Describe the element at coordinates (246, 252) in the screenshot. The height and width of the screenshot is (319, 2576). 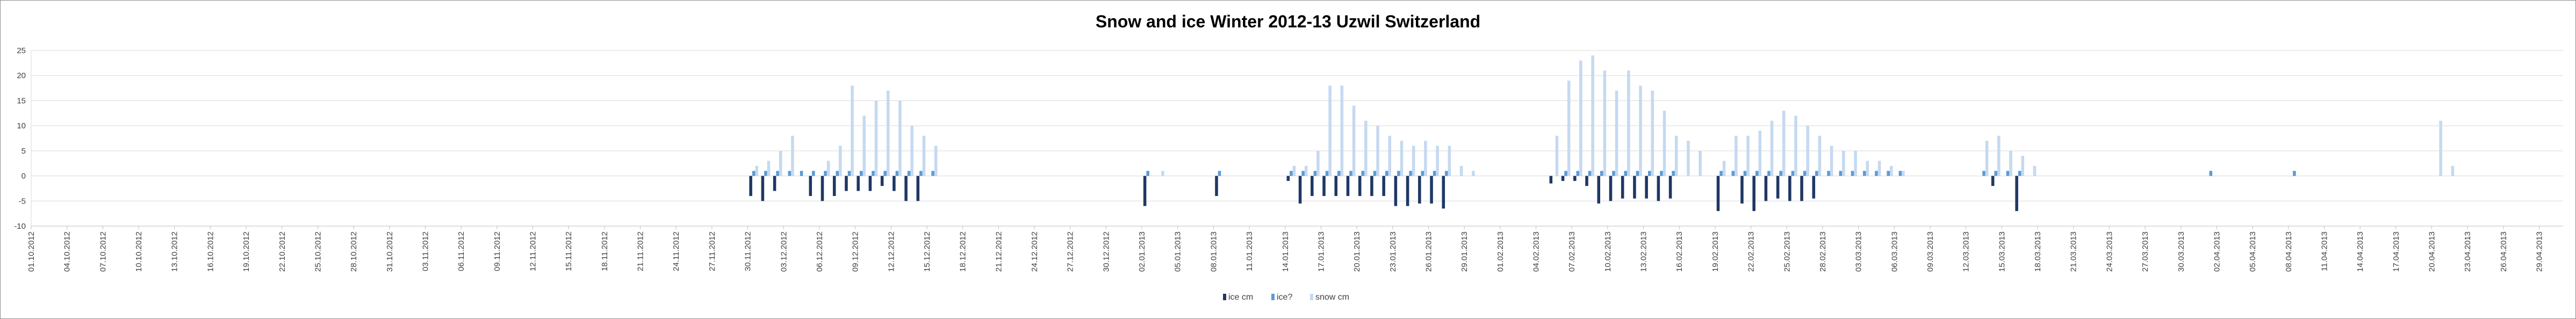
I see `x-tick-label: 19.10.2012` at that location.